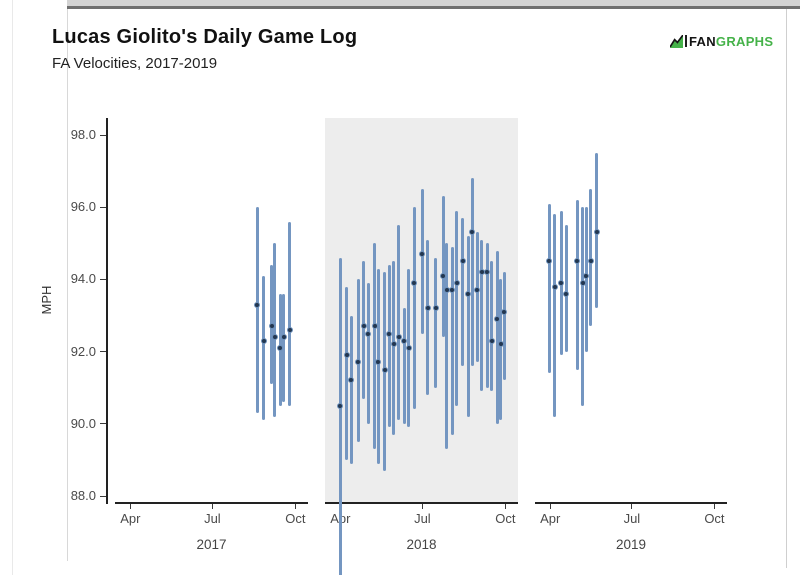  Describe the element at coordinates (631, 544) in the screenshot. I see `year-label-2019: 2019` at that location.